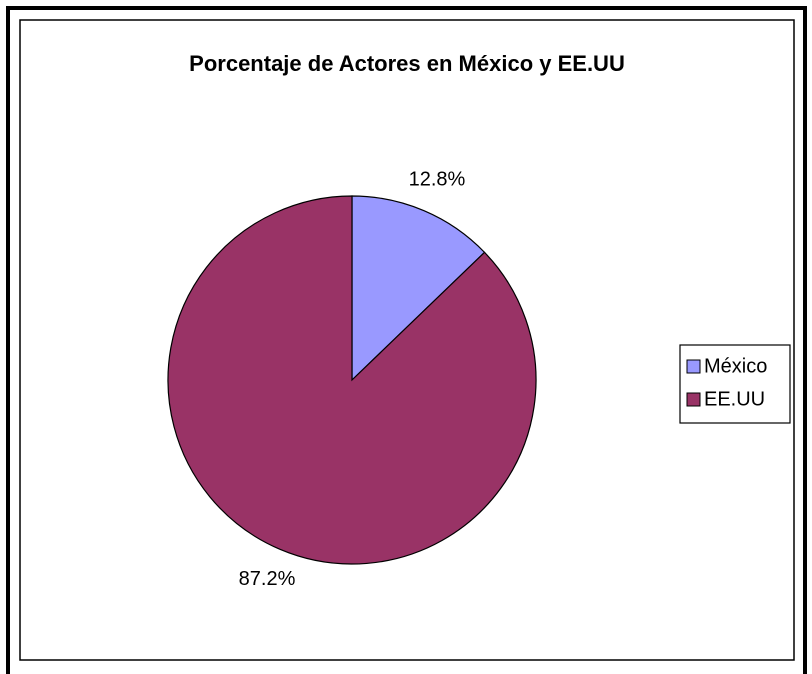  I want to click on legend-box, so click(735, 384).